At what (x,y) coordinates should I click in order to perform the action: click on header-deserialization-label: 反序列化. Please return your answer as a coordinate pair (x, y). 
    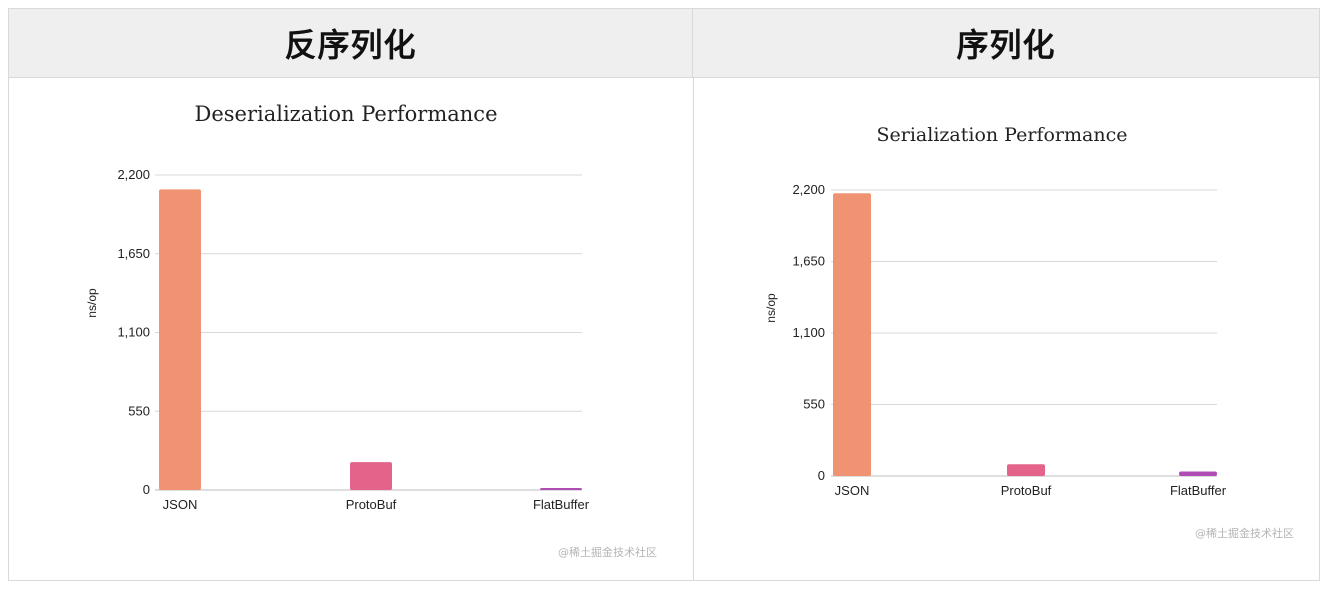
    Looking at the image, I should click on (350, 45).